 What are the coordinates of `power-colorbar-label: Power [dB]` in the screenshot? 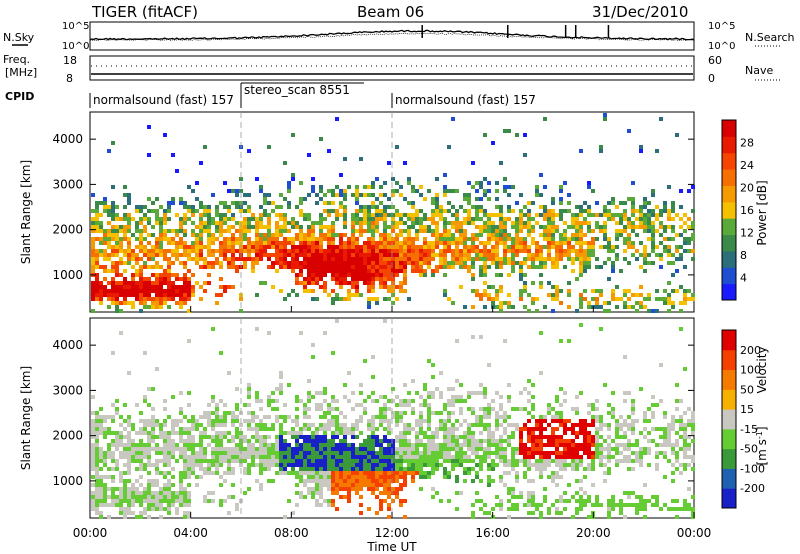 It's located at (762, 212).